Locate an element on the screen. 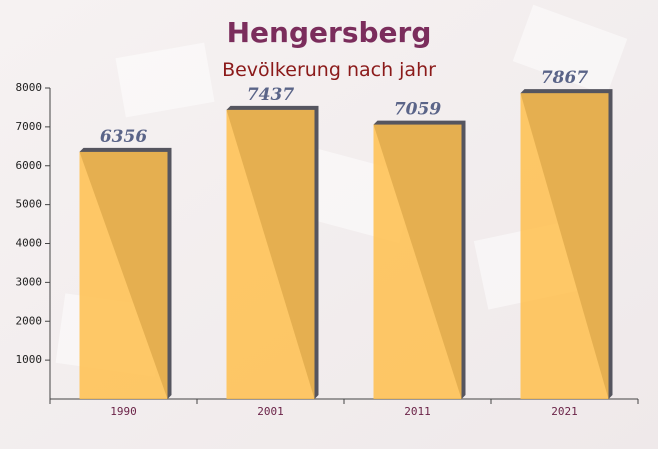 Image resolution: width=658 pixels, height=449 pixels. value-label: 6356 is located at coordinates (123, 137).